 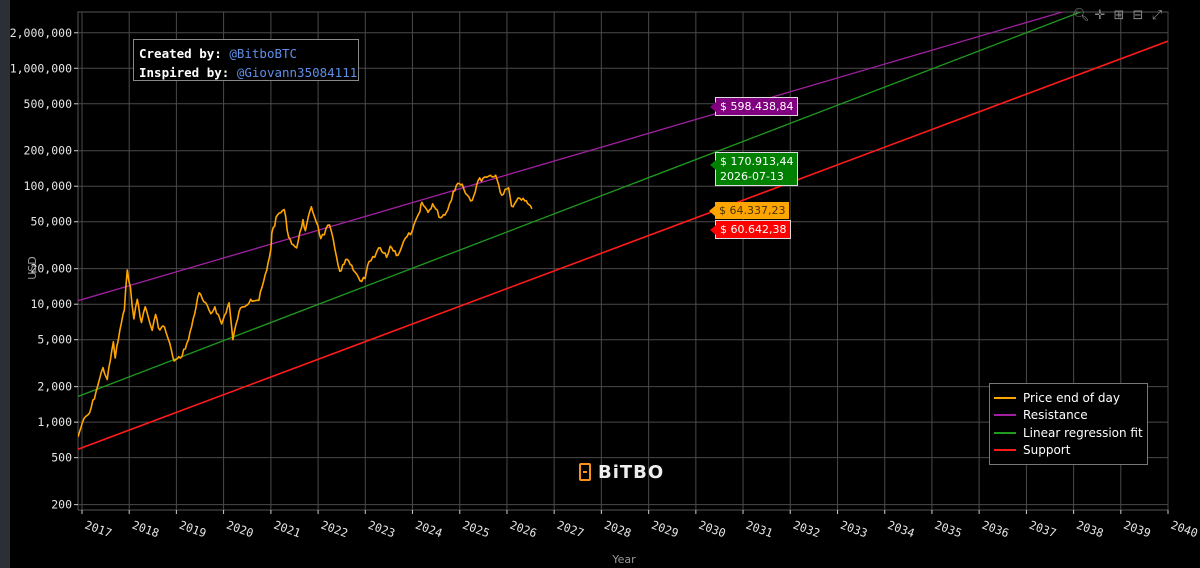 What do you see at coordinates (585, 472) in the screenshot?
I see `bitbo-logo-icon` at bounding box center [585, 472].